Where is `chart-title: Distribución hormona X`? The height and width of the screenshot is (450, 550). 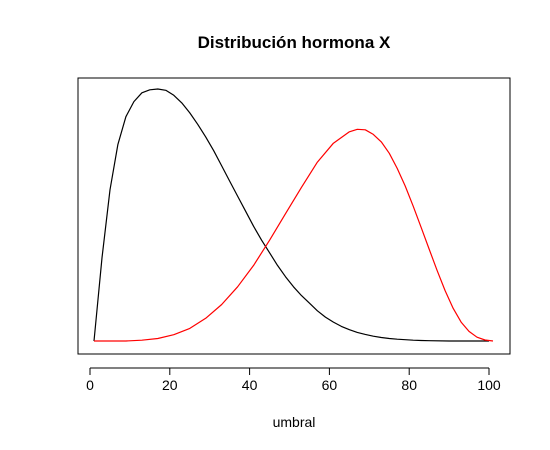
chart-title: Distribución hormona X is located at coordinates (294, 42).